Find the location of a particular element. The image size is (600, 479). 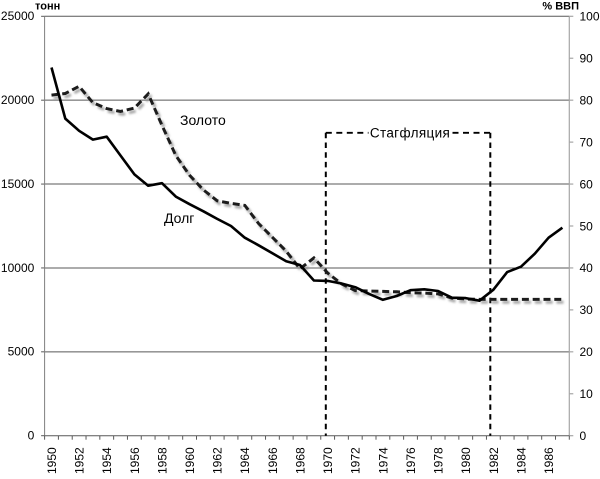

svg-text: % ВВП is located at coordinates (560, 7).